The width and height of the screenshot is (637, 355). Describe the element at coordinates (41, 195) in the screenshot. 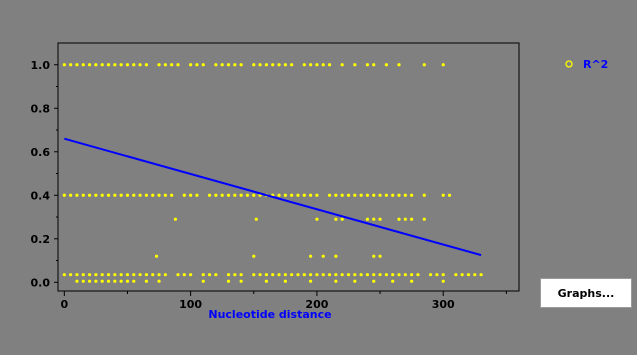

I see `y-tick-label: 0.4` at that location.